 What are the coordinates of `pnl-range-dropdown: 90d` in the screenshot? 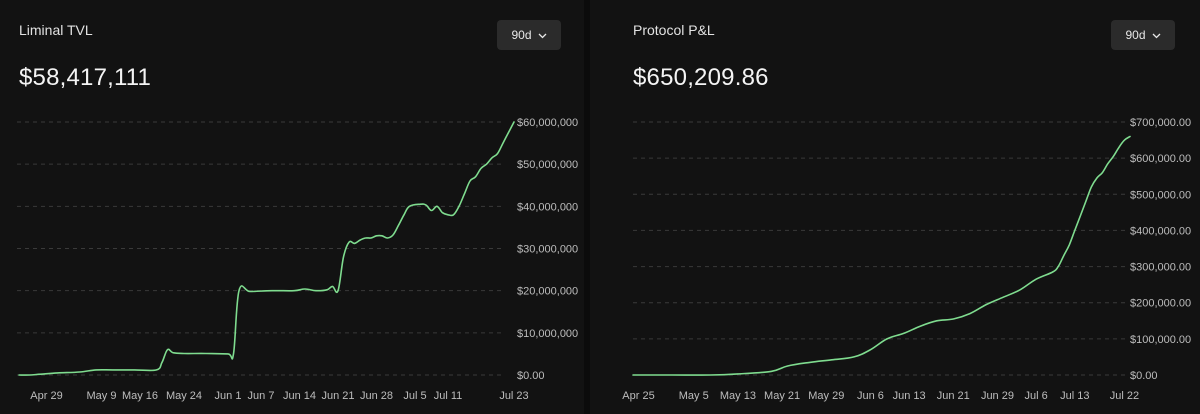 It's located at (1143, 35).